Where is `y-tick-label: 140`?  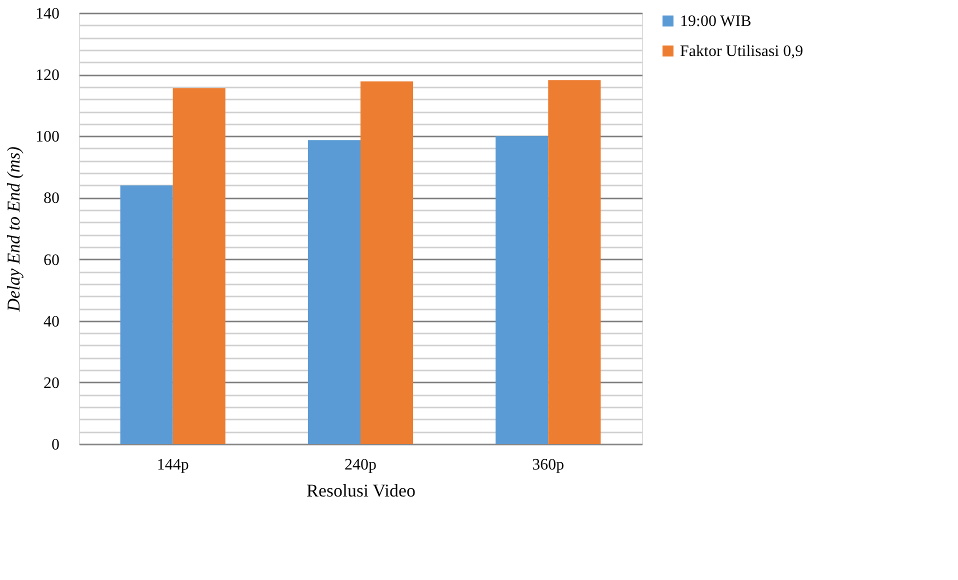 y-tick-label: 140 is located at coordinates (48, 14).